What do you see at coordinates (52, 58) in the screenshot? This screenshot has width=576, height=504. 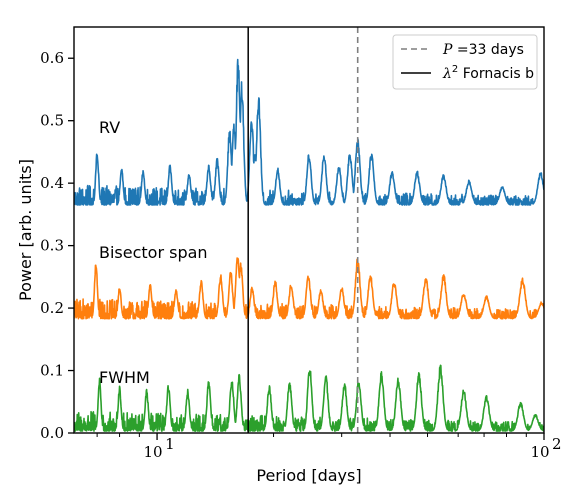 I see `y-tick-label: 0.6` at bounding box center [52, 58].